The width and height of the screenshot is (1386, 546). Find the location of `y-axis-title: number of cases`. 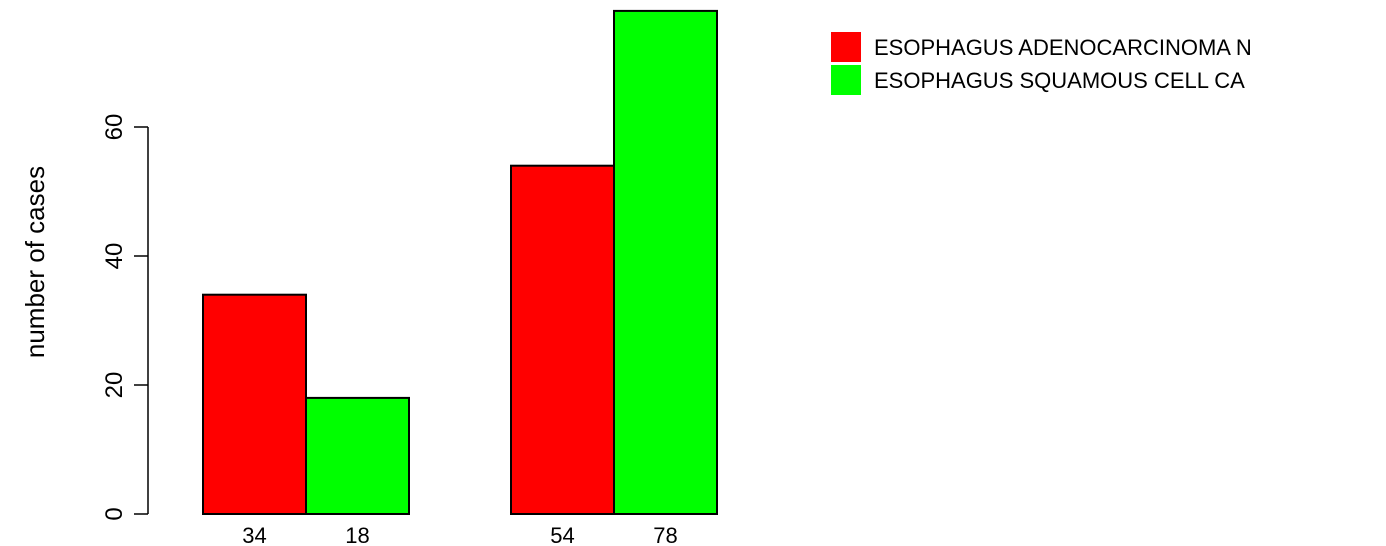

y-axis-title: number of cases is located at coordinates (35, 262).